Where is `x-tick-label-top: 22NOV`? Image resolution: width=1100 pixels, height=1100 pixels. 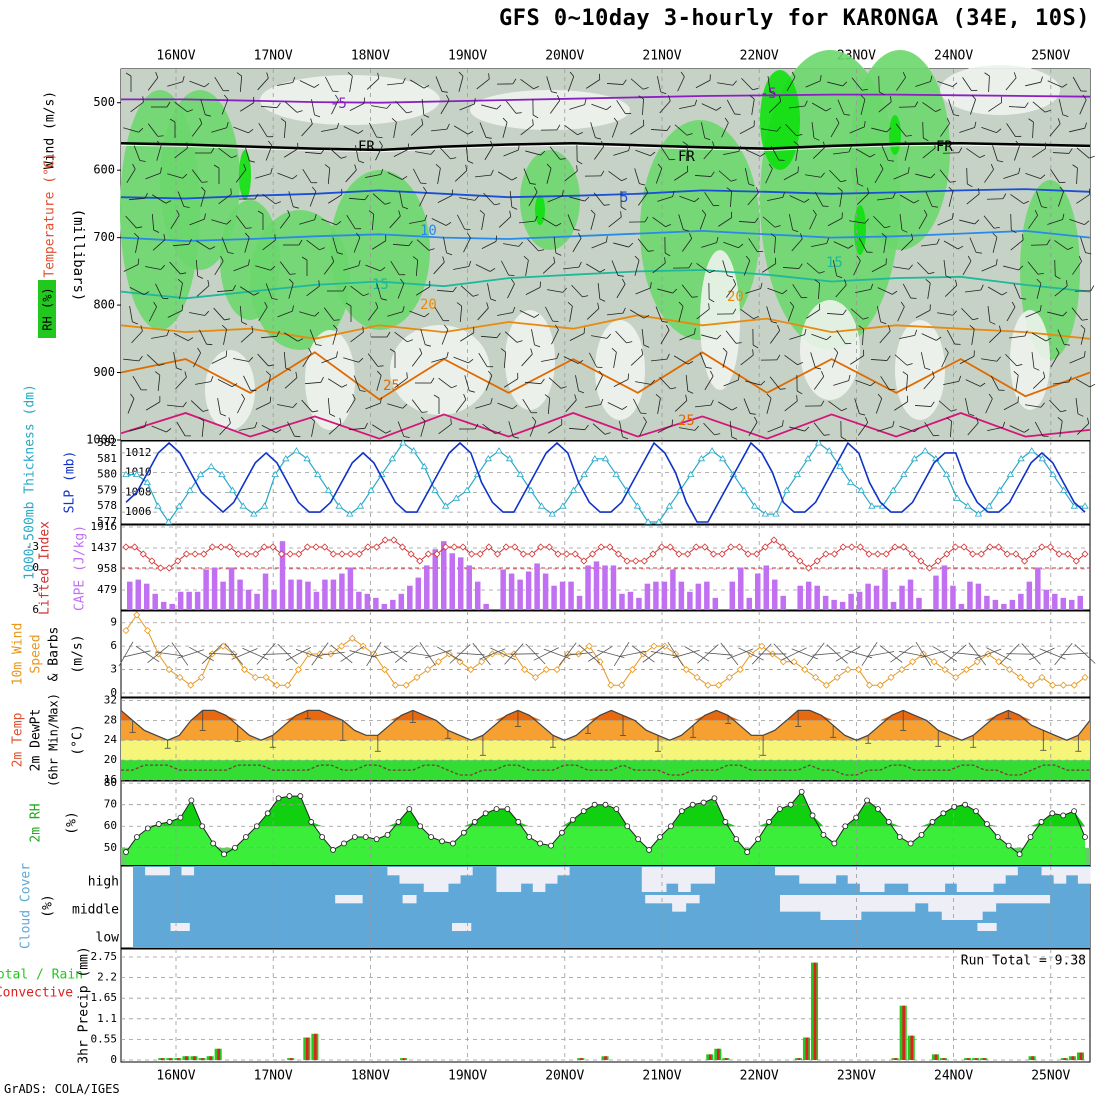
x-tick-label-top: 22NOV is located at coordinates (759, 56).